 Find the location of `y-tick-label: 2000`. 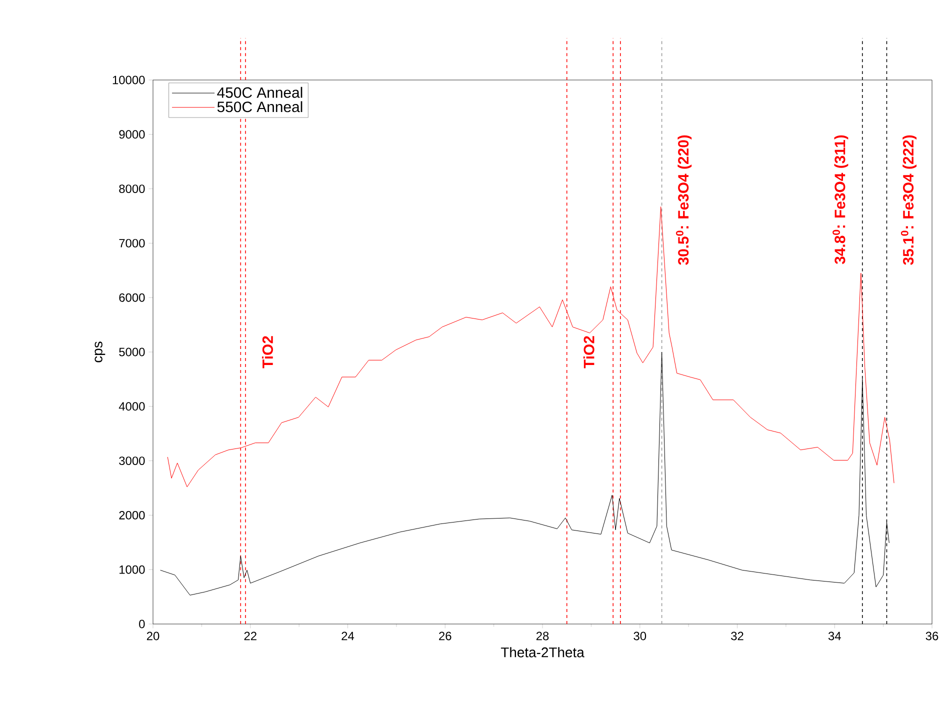

y-tick-label: 2000 is located at coordinates (132, 515).